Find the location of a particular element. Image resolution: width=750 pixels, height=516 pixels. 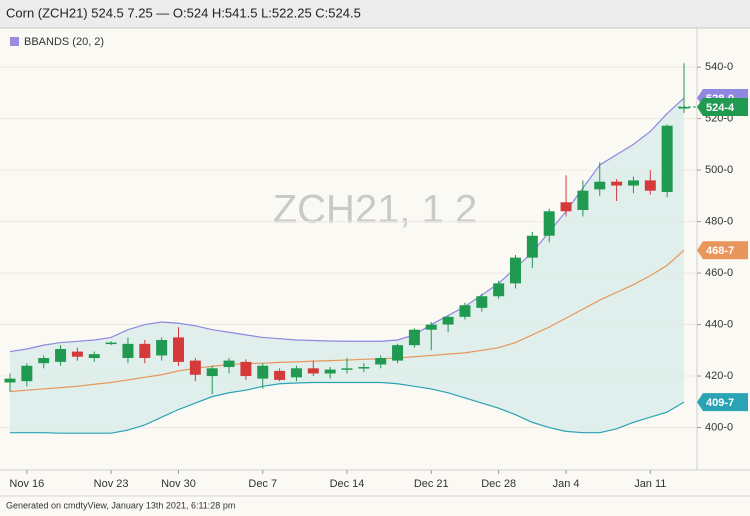

x-tick-label: Dec 7 is located at coordinates (262, 484).